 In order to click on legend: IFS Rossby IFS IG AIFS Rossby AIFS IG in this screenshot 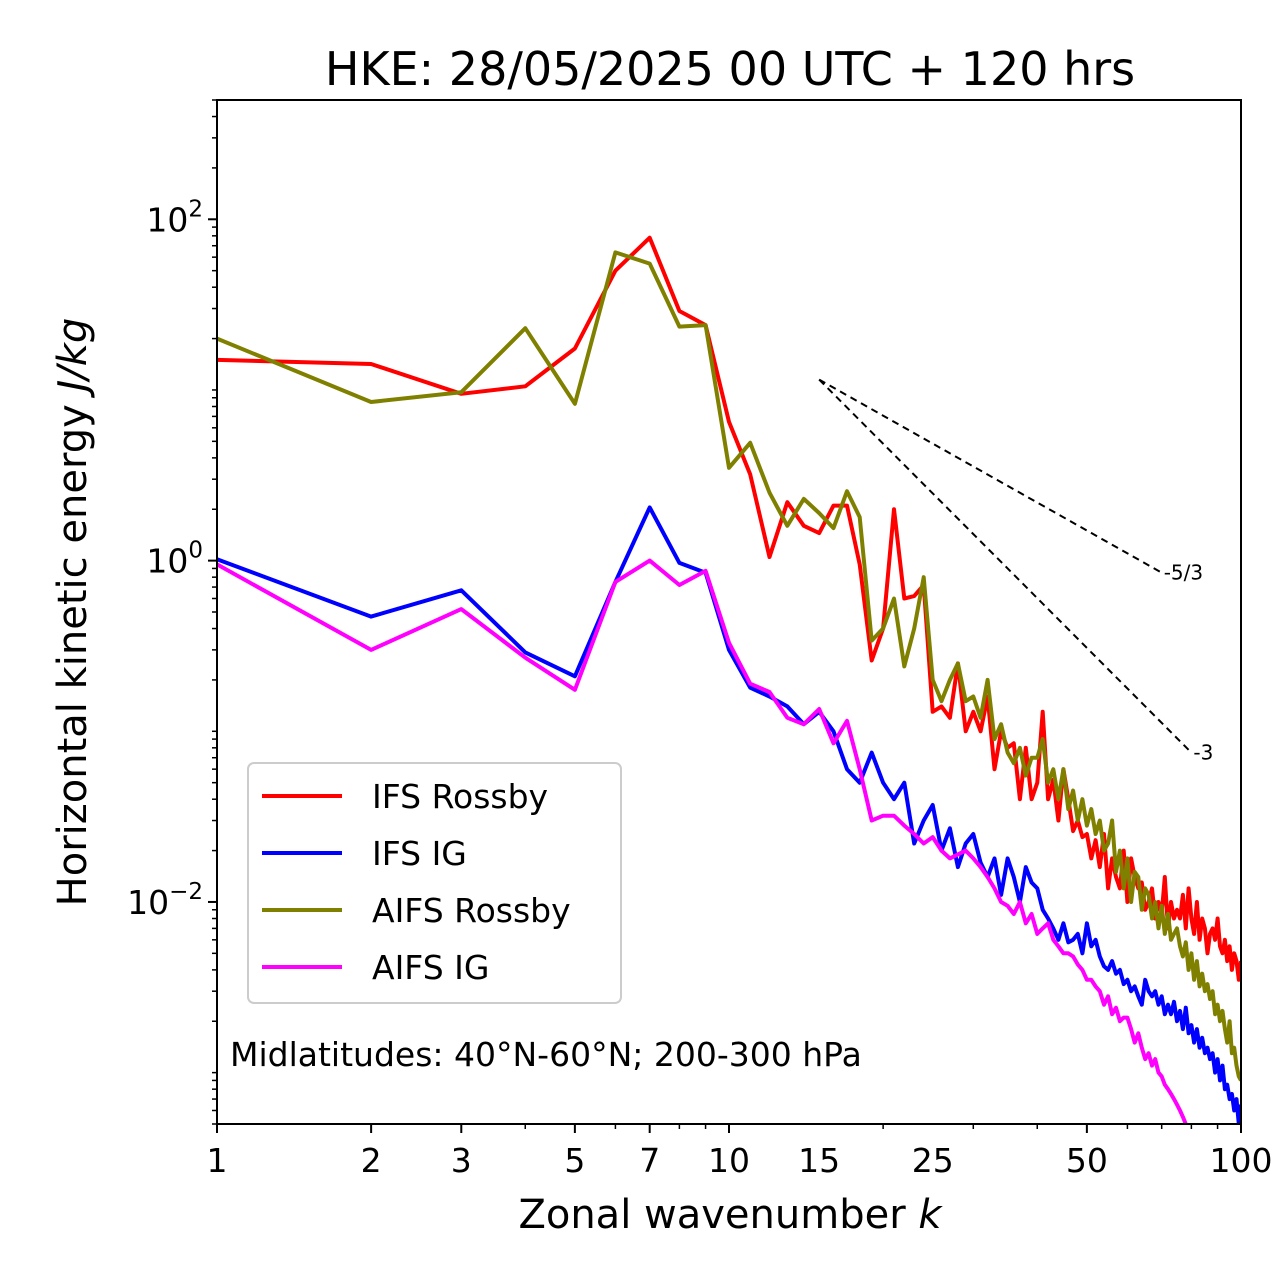, I will do `click(434, 883)`.